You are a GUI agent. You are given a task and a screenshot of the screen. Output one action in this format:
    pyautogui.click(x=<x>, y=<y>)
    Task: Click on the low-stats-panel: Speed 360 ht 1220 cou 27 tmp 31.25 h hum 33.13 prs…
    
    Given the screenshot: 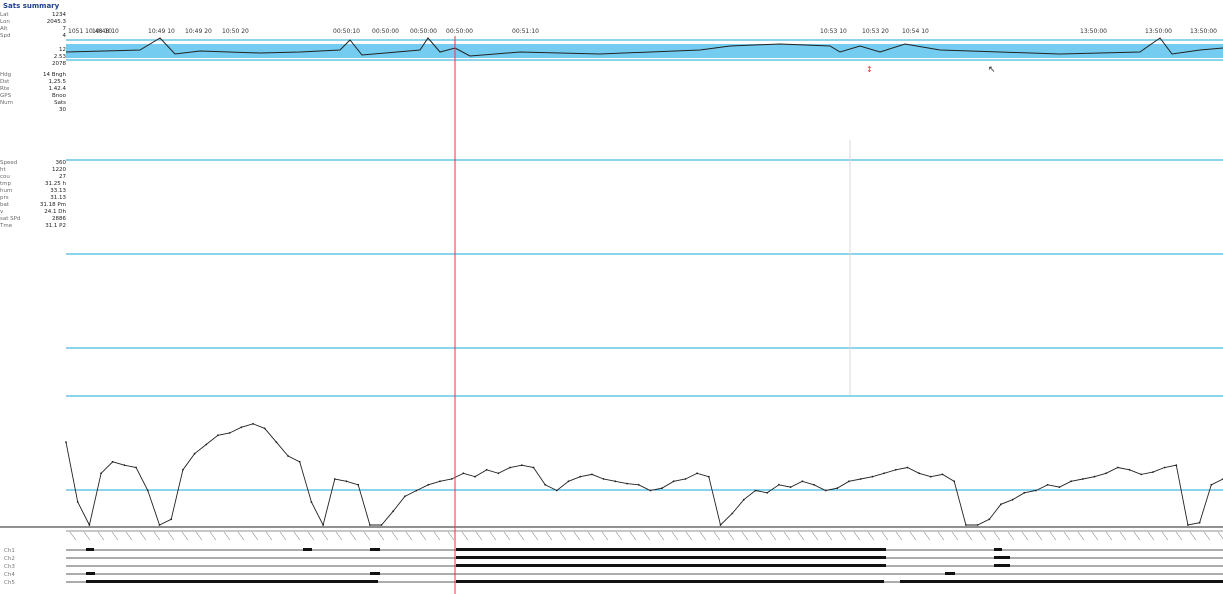 What is the action you would take?
    pyautogui.click(x=33, y=195)
    